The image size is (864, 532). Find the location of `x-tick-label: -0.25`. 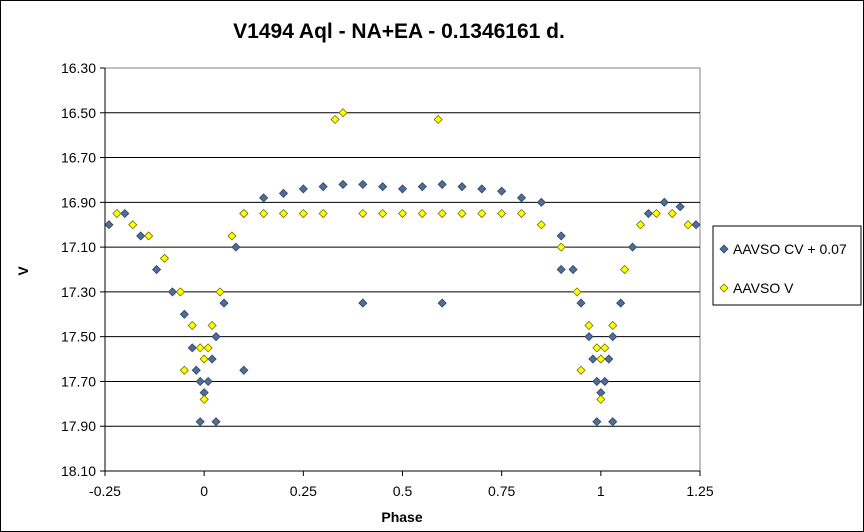

x-tick-label: -0.25 is located at coordinates (105, 491).